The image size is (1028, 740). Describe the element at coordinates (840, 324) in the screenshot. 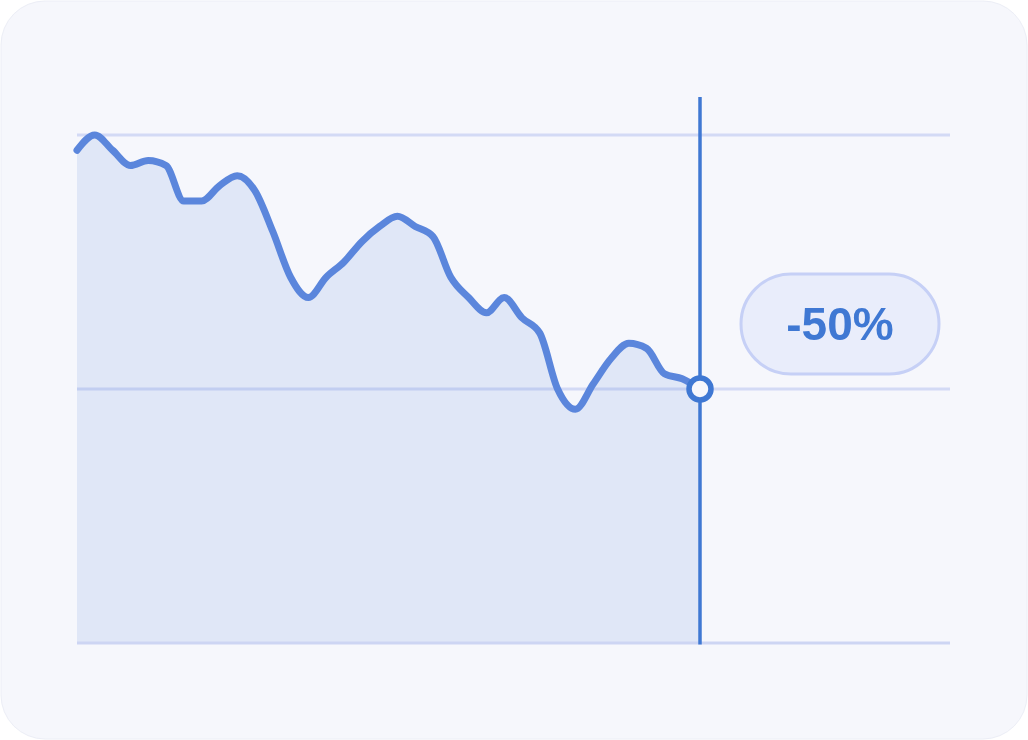

I see `text: -50%` at that location.